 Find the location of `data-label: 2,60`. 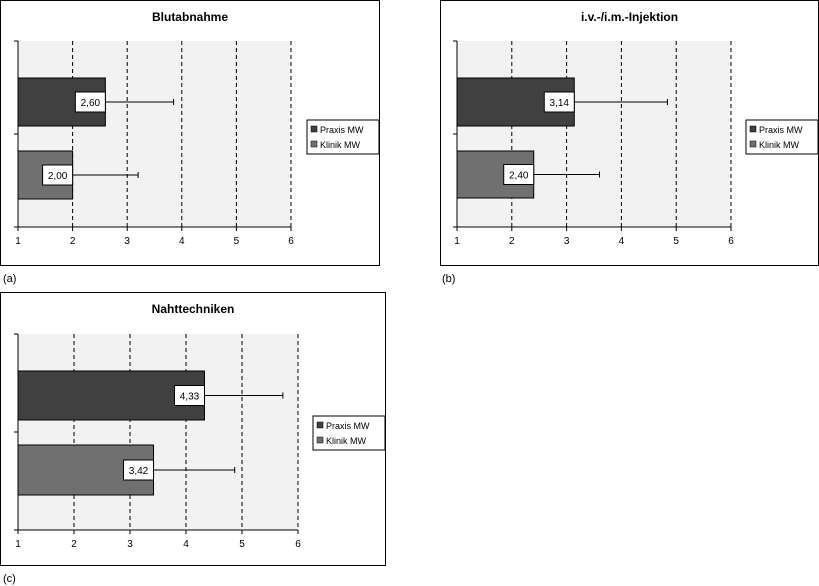

data-label: 2,60 is located at coordinates (91, 103).